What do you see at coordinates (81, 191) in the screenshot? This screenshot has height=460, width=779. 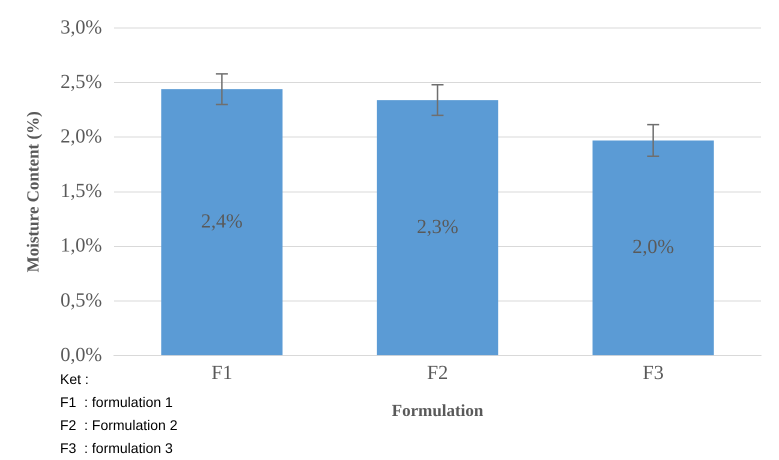 I see `y-tick-label: 1,5%` at bounding box center [81, 191].